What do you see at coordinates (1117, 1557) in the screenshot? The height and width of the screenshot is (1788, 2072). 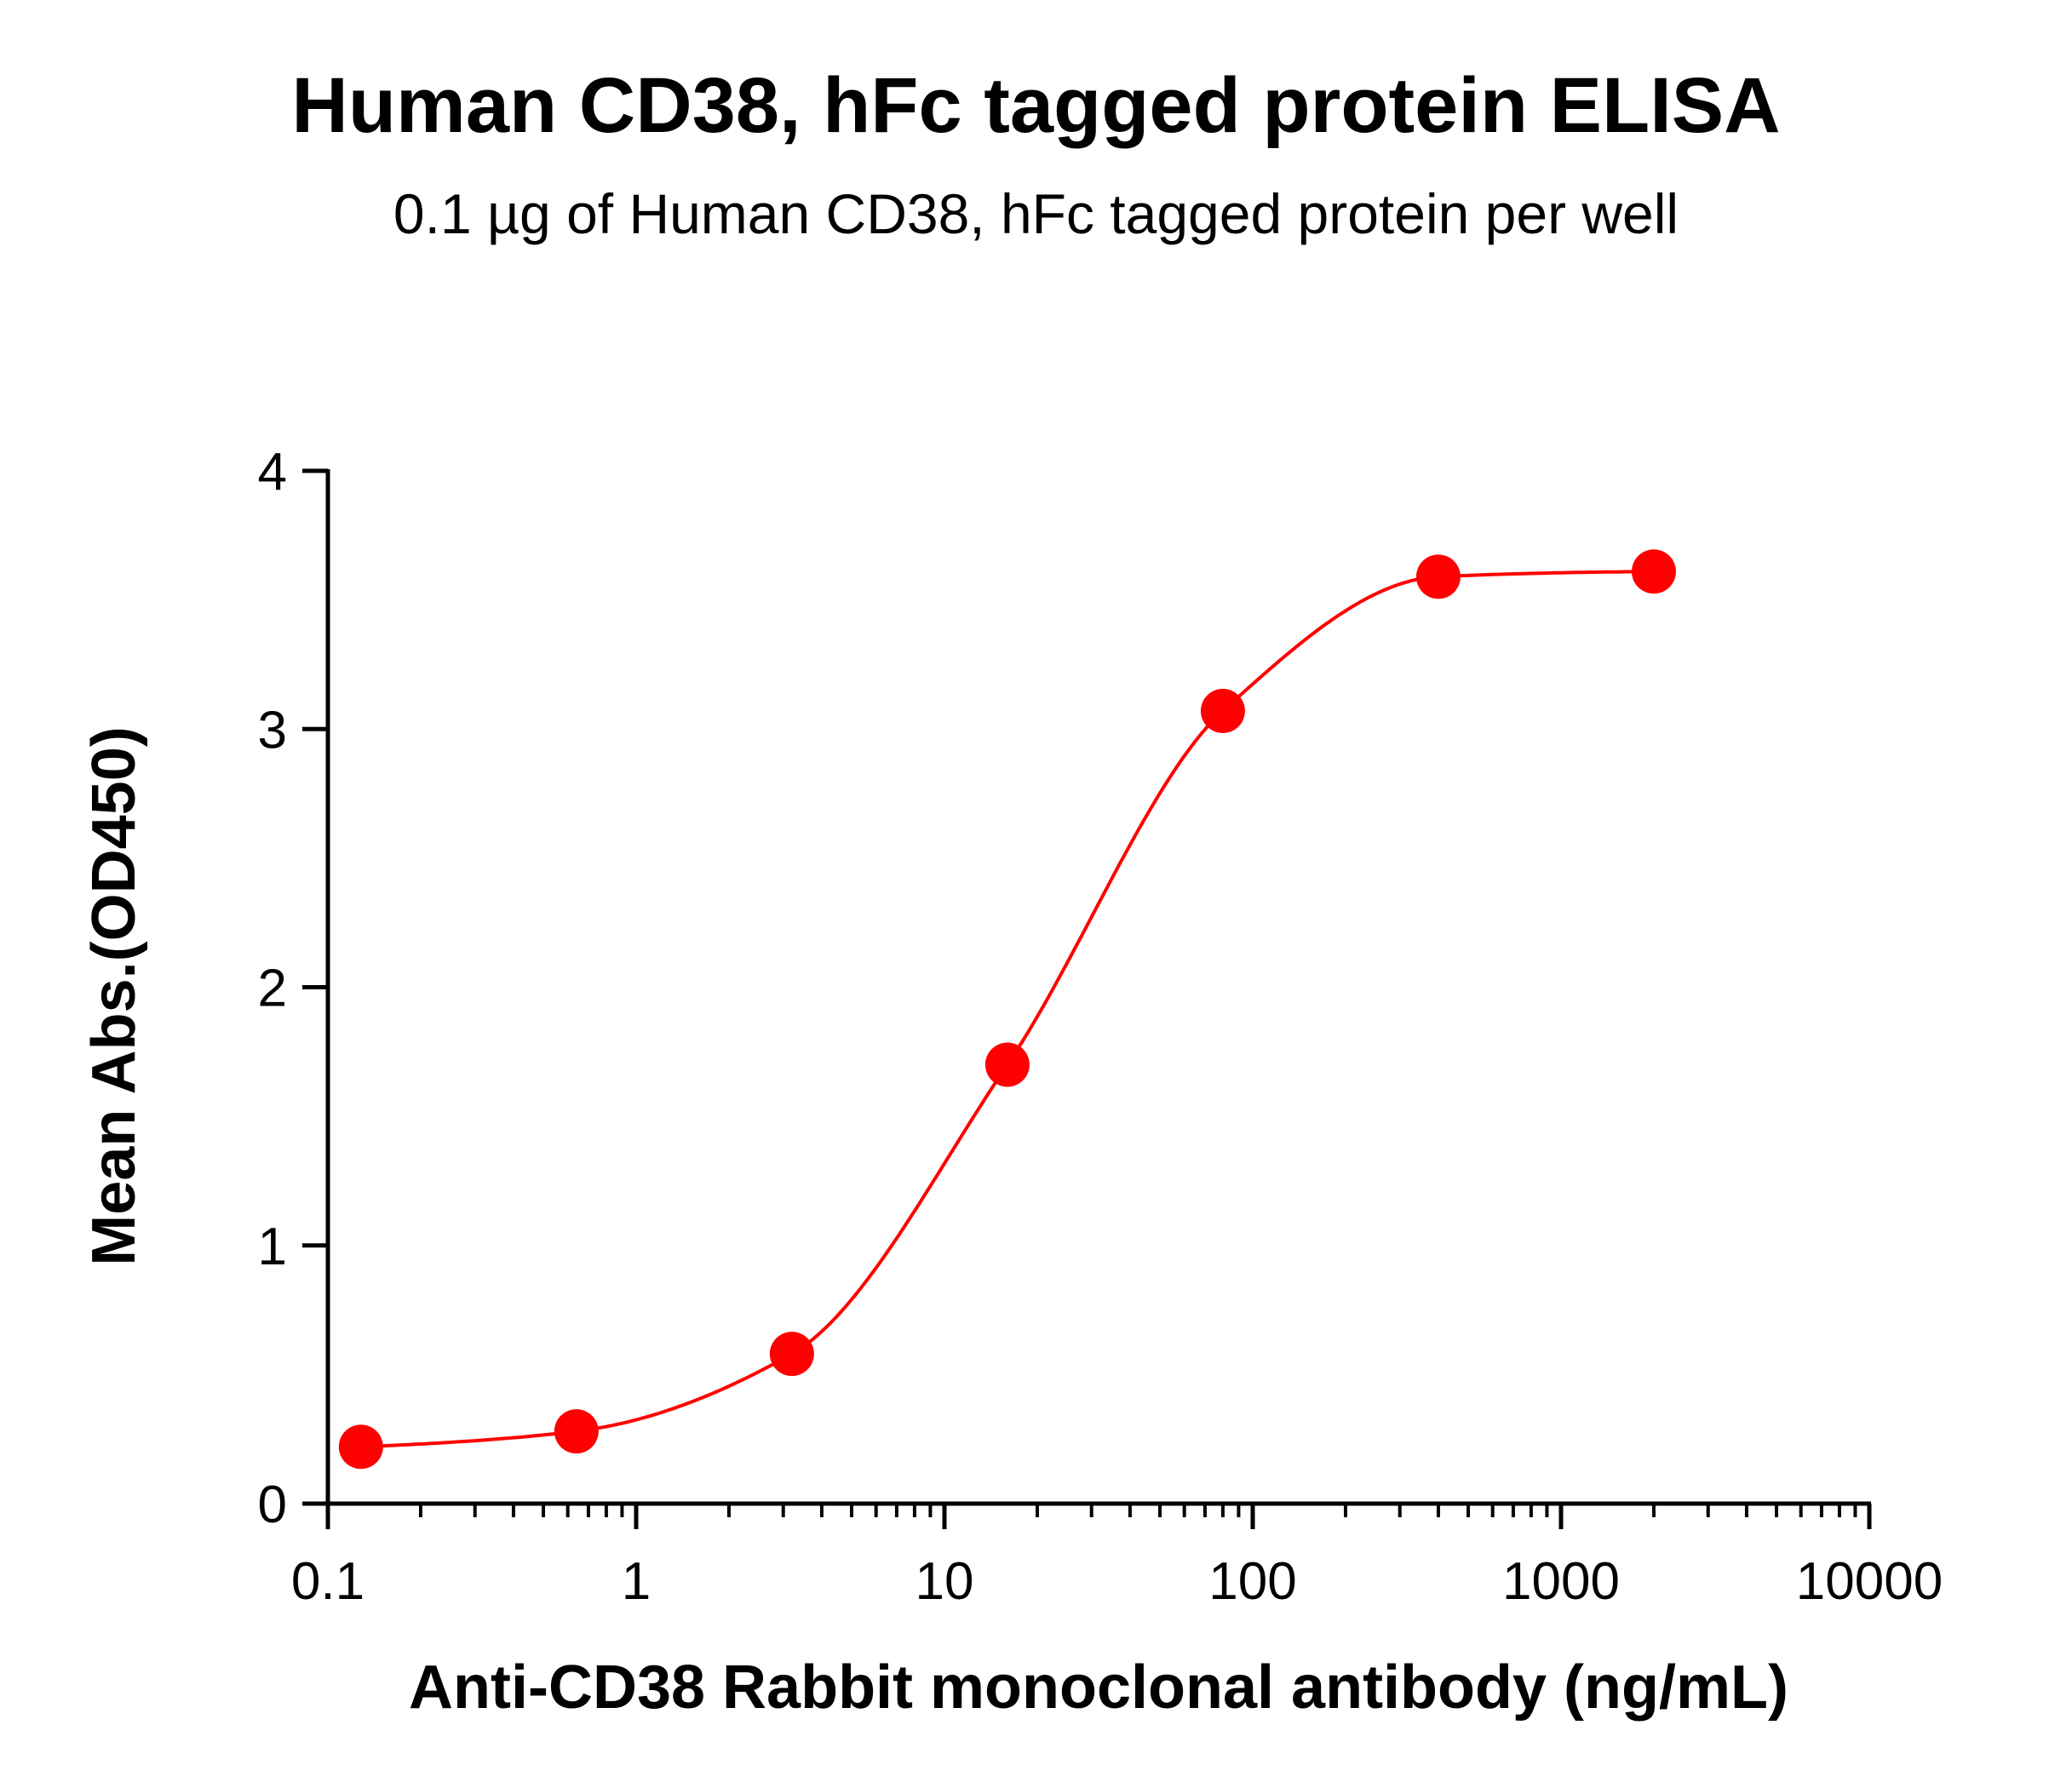 I see `x-axis-ticks: 0.1 1 10 100 1000 10000` at bounding box center [1117, 1557].